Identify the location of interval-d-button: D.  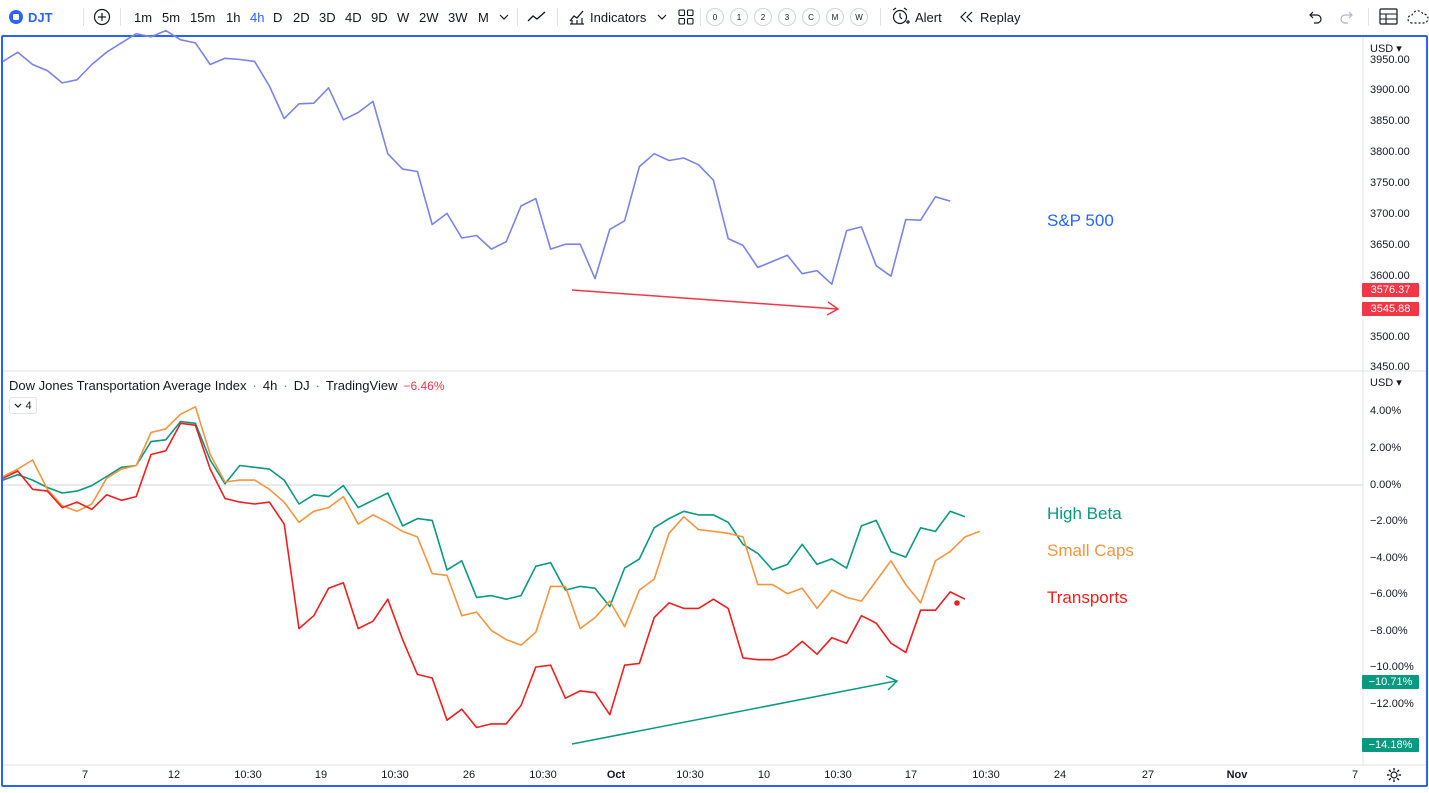
(278, 17).